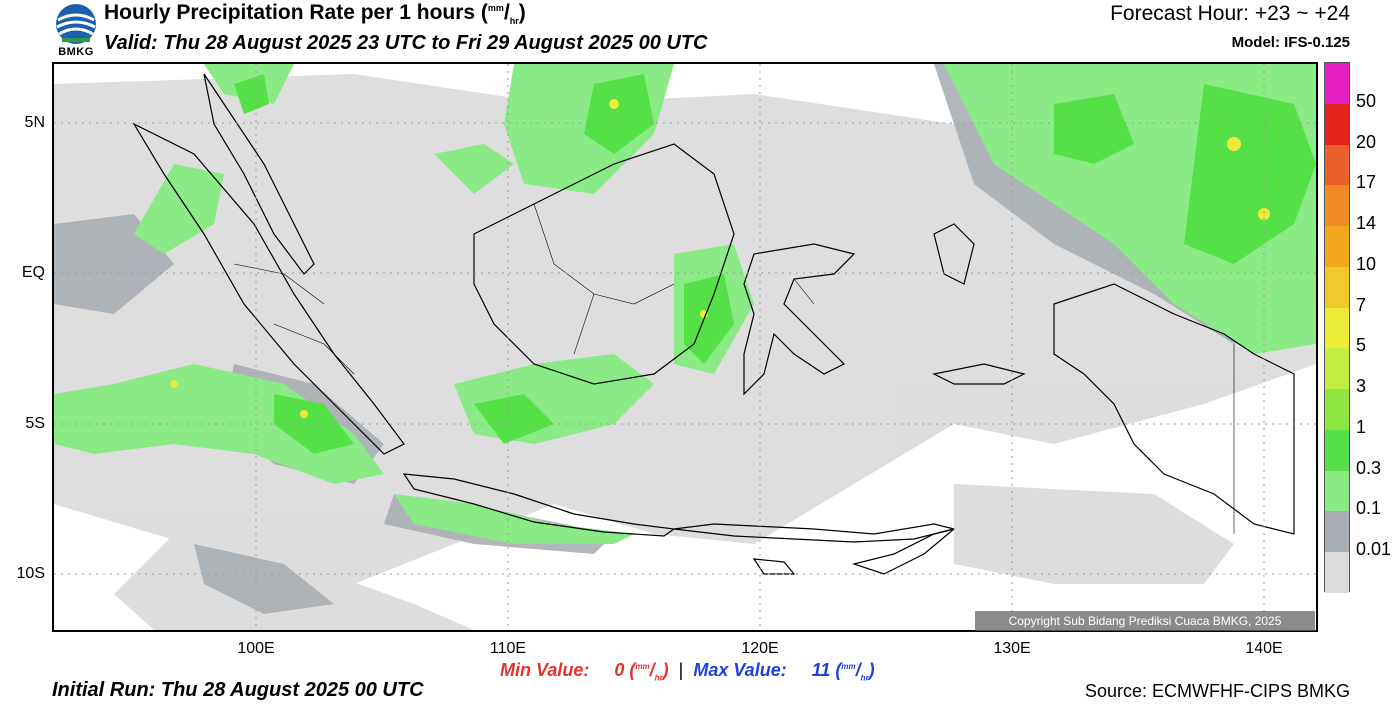  I want to click on colorbar-label: 5, so click(1361, 345).